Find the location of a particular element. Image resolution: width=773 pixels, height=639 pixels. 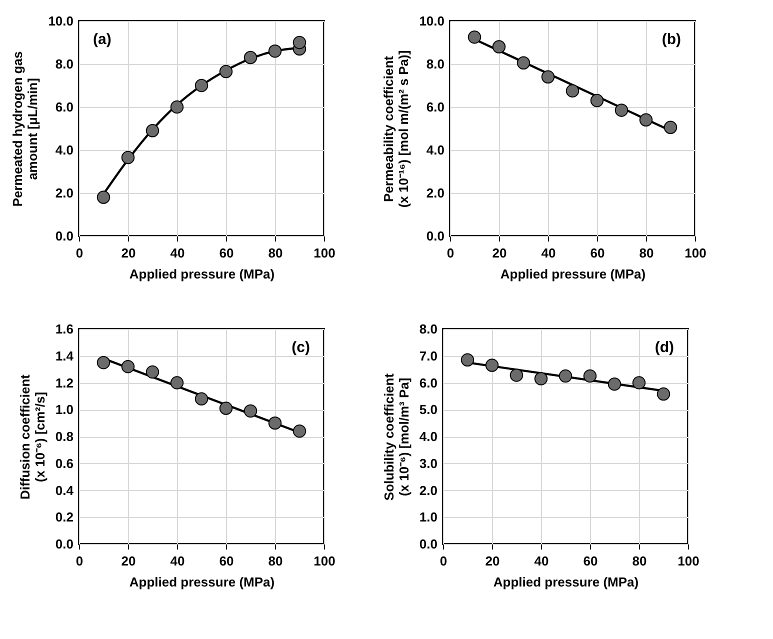

y-tick-label: 5.0 is located at coordinates (428, 410).